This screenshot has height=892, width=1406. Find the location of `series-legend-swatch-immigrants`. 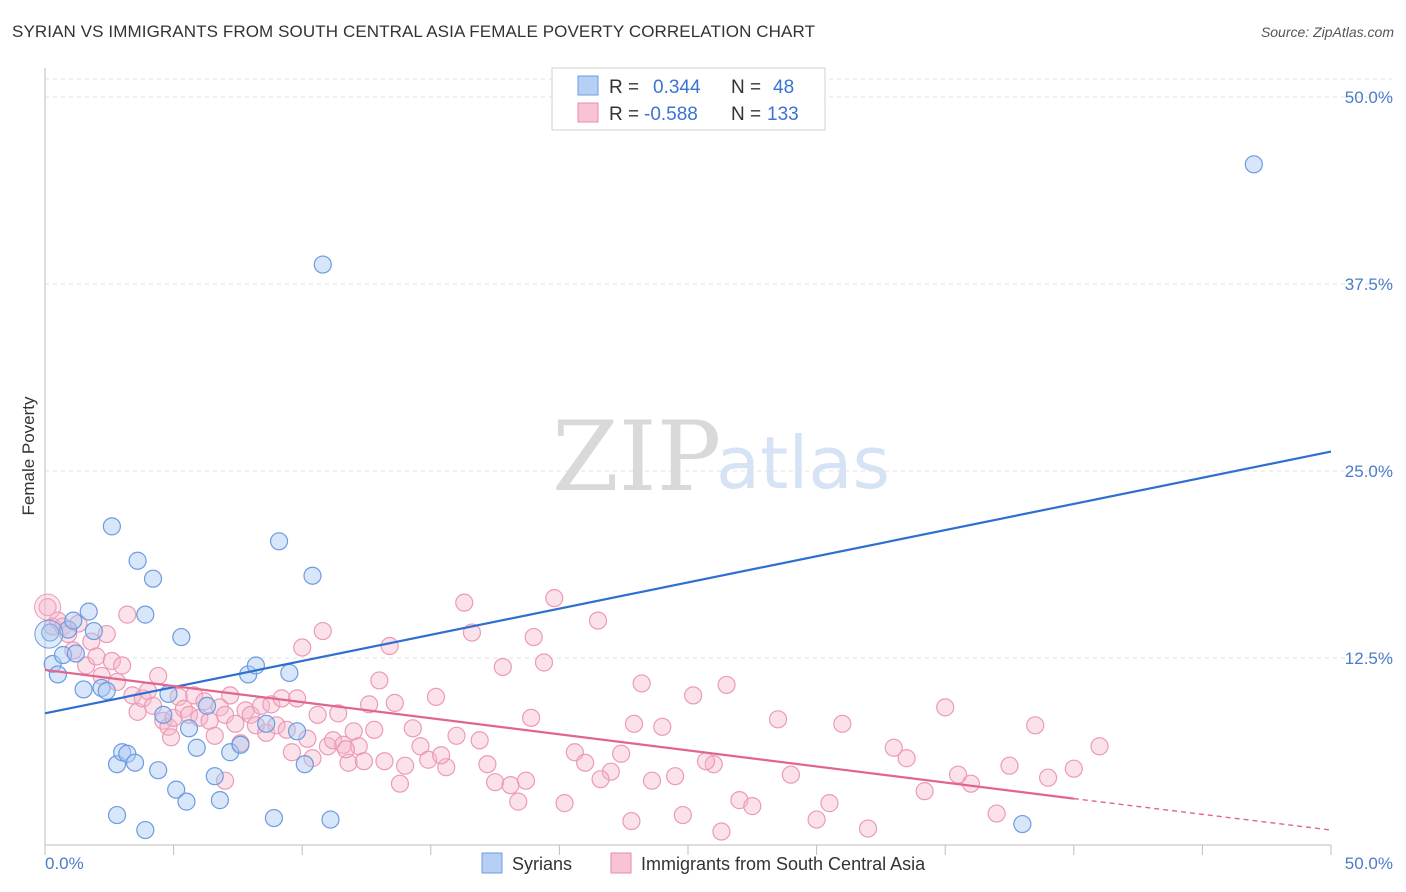

series-legend-swatch-immigrants is located at coordinates (621, 863).